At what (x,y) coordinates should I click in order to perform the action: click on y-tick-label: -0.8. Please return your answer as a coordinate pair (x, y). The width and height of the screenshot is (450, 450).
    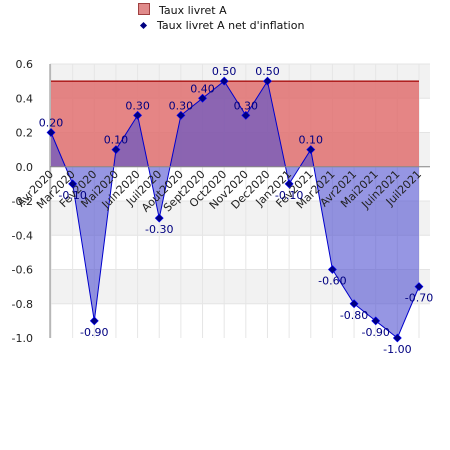
    Looking at the image, I should click on (22, 304).